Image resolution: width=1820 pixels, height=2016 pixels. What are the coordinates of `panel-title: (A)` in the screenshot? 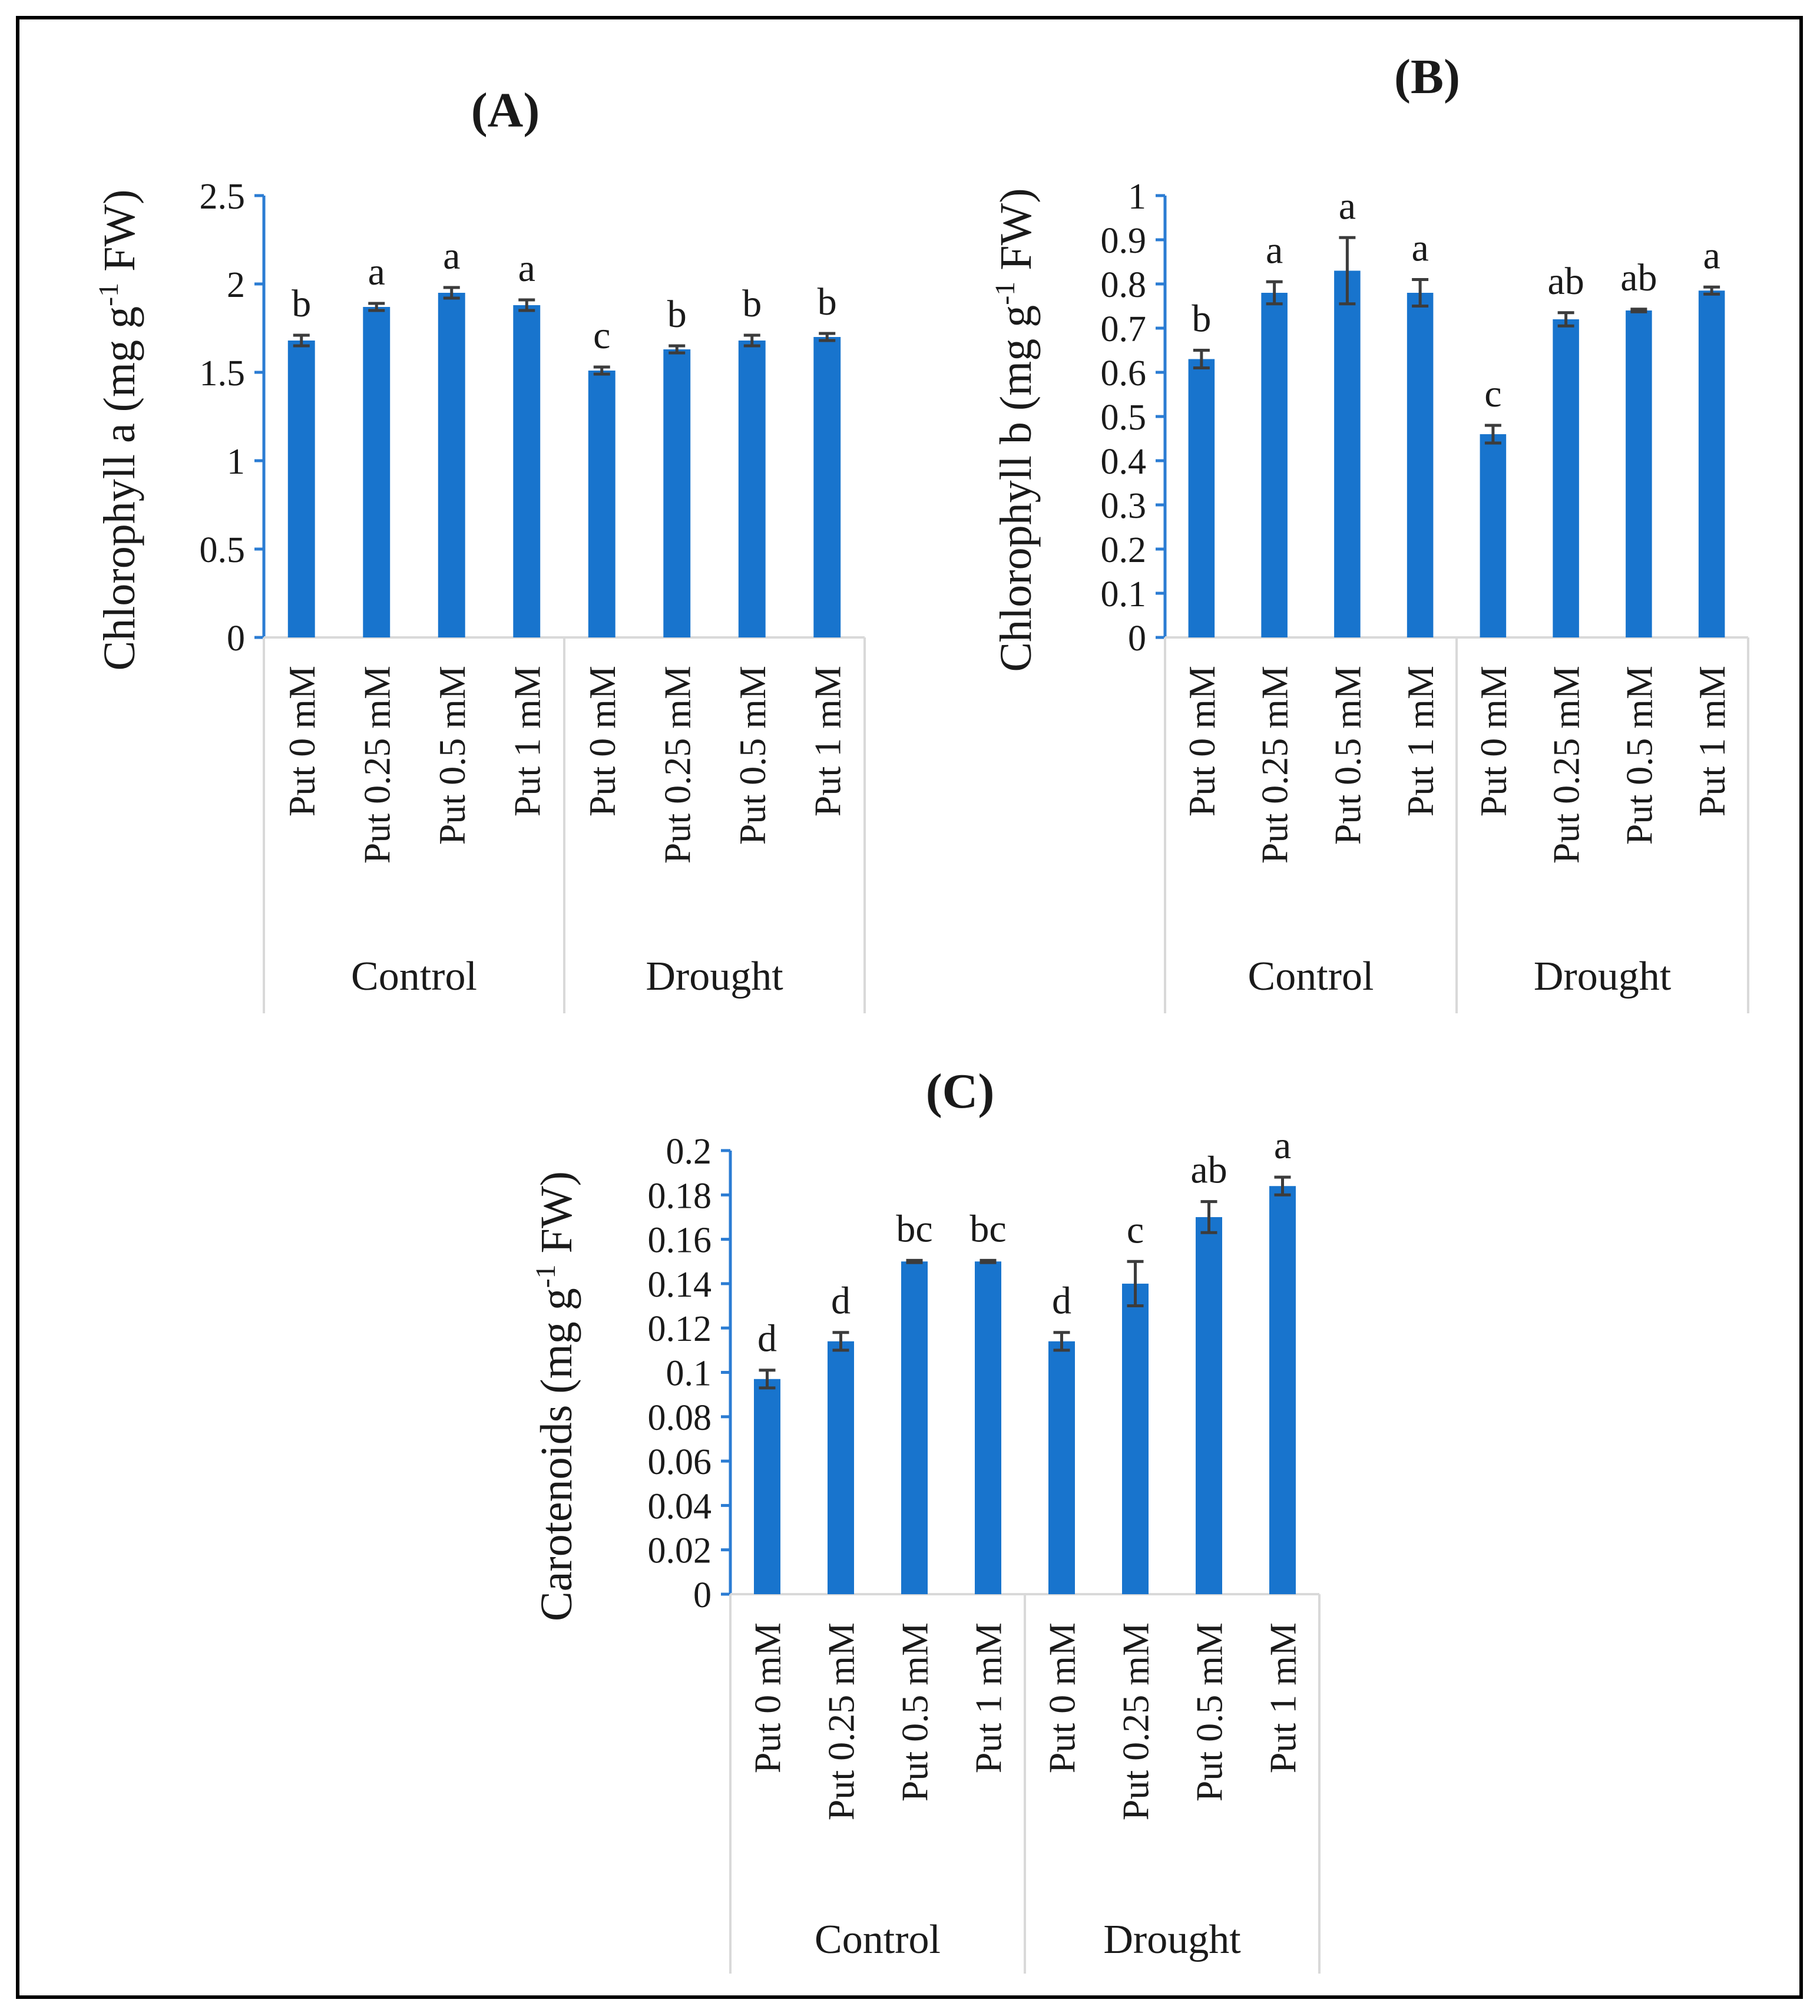 It's located at (505, 110).